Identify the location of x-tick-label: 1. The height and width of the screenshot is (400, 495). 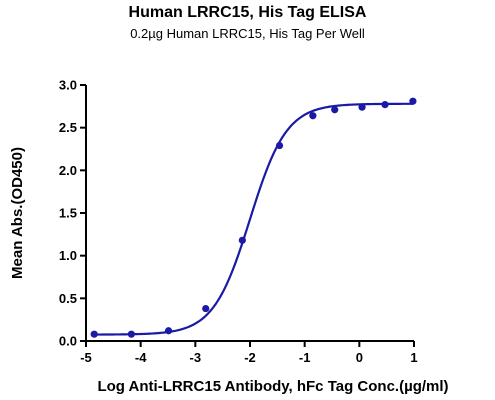
(413, 357).